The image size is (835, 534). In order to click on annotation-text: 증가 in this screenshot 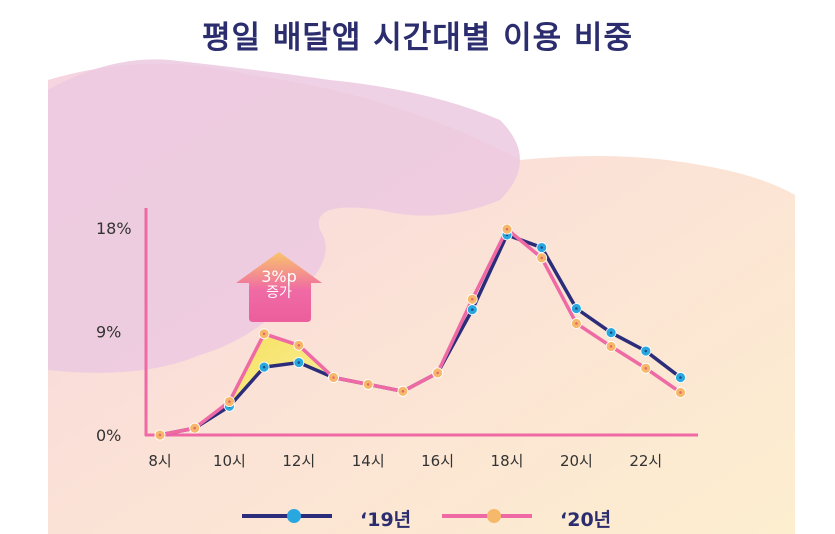, I will do `click(279, 293)`.